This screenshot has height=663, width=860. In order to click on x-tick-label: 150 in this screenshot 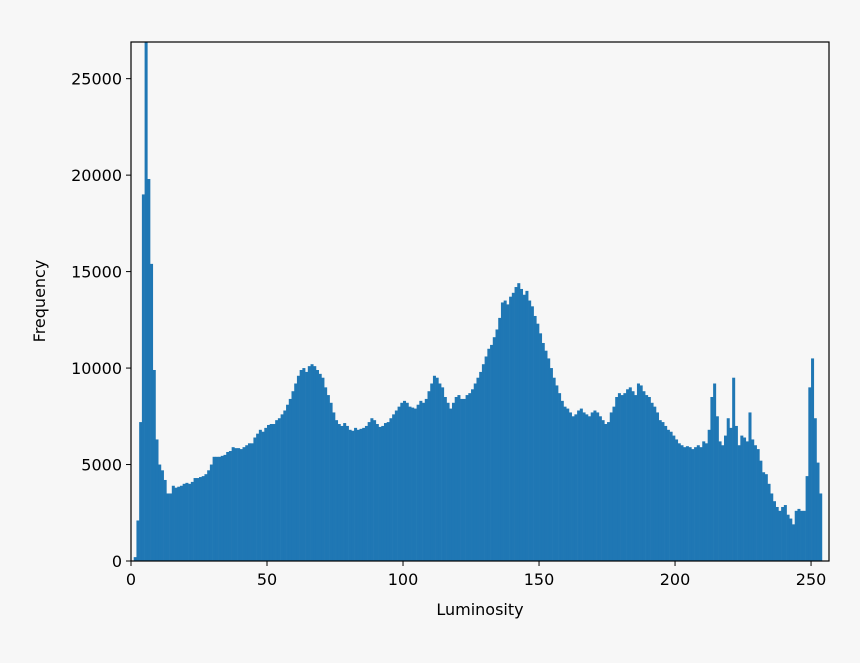, I will do `click(539, 579)`.